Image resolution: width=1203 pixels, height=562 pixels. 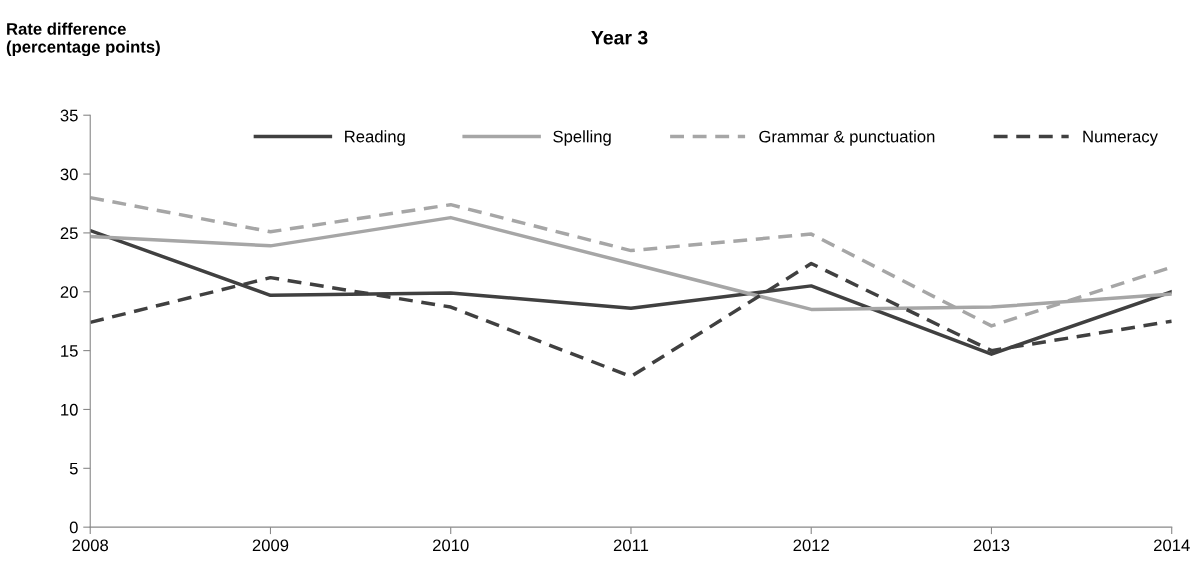 What do you see at coordinates (69, 115) in the screenshot?
I see `y-tick-label: 35` at bounding box center [69, 115].